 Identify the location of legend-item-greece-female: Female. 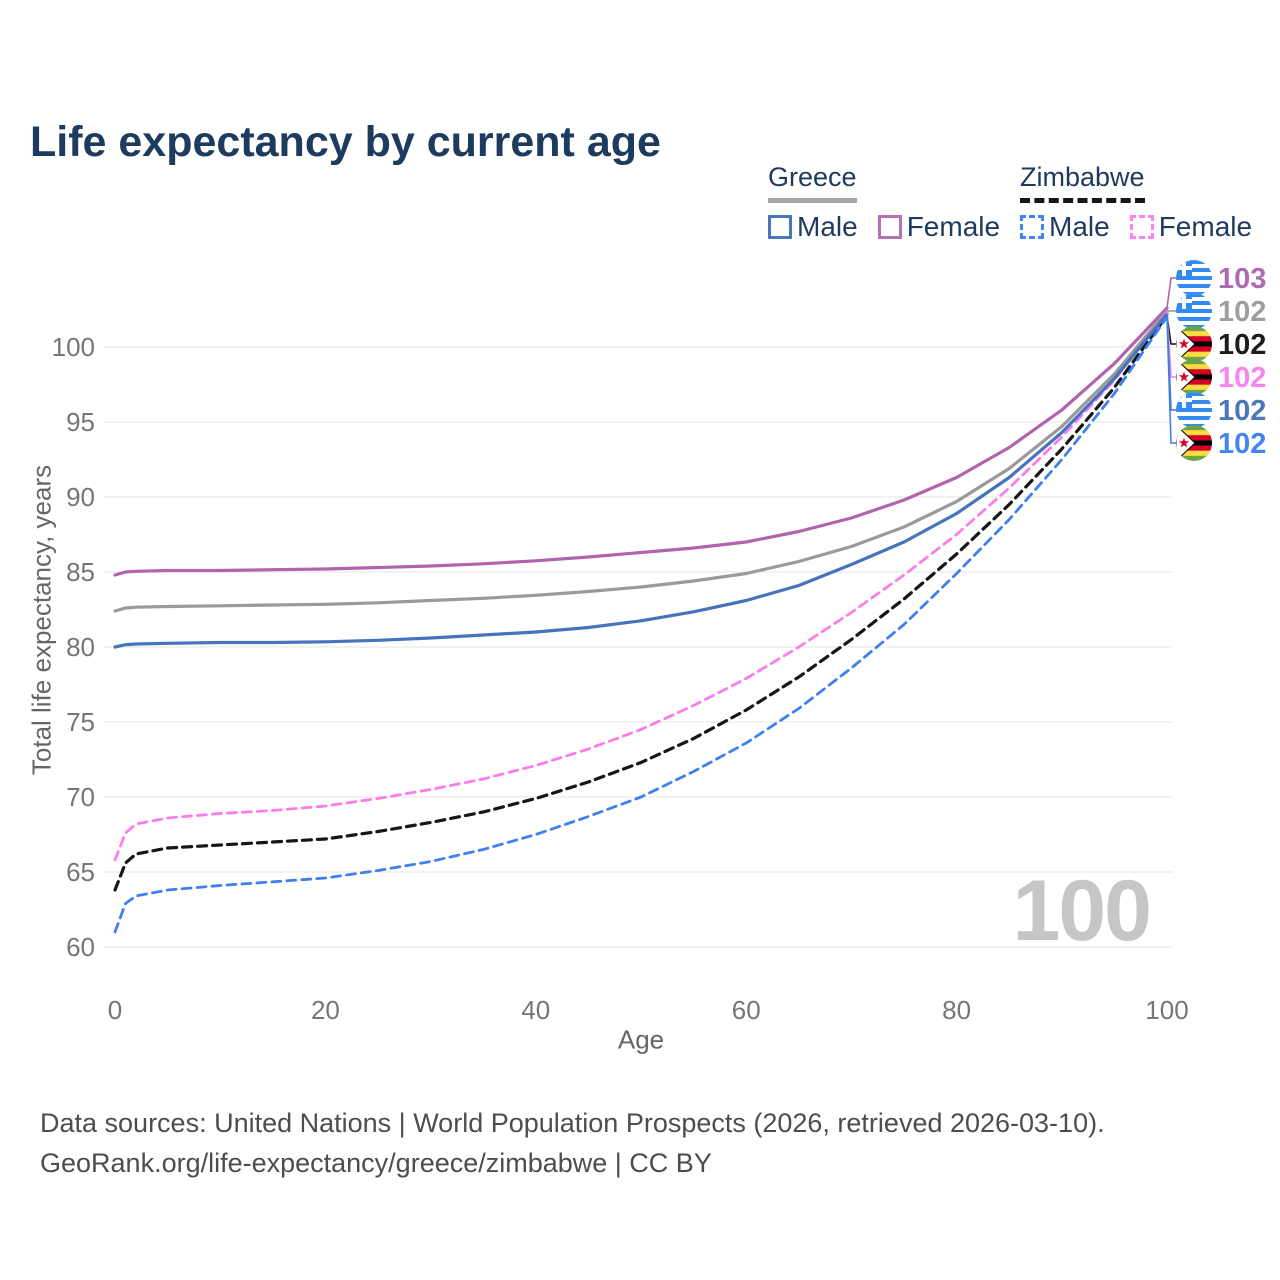
(939, 227).